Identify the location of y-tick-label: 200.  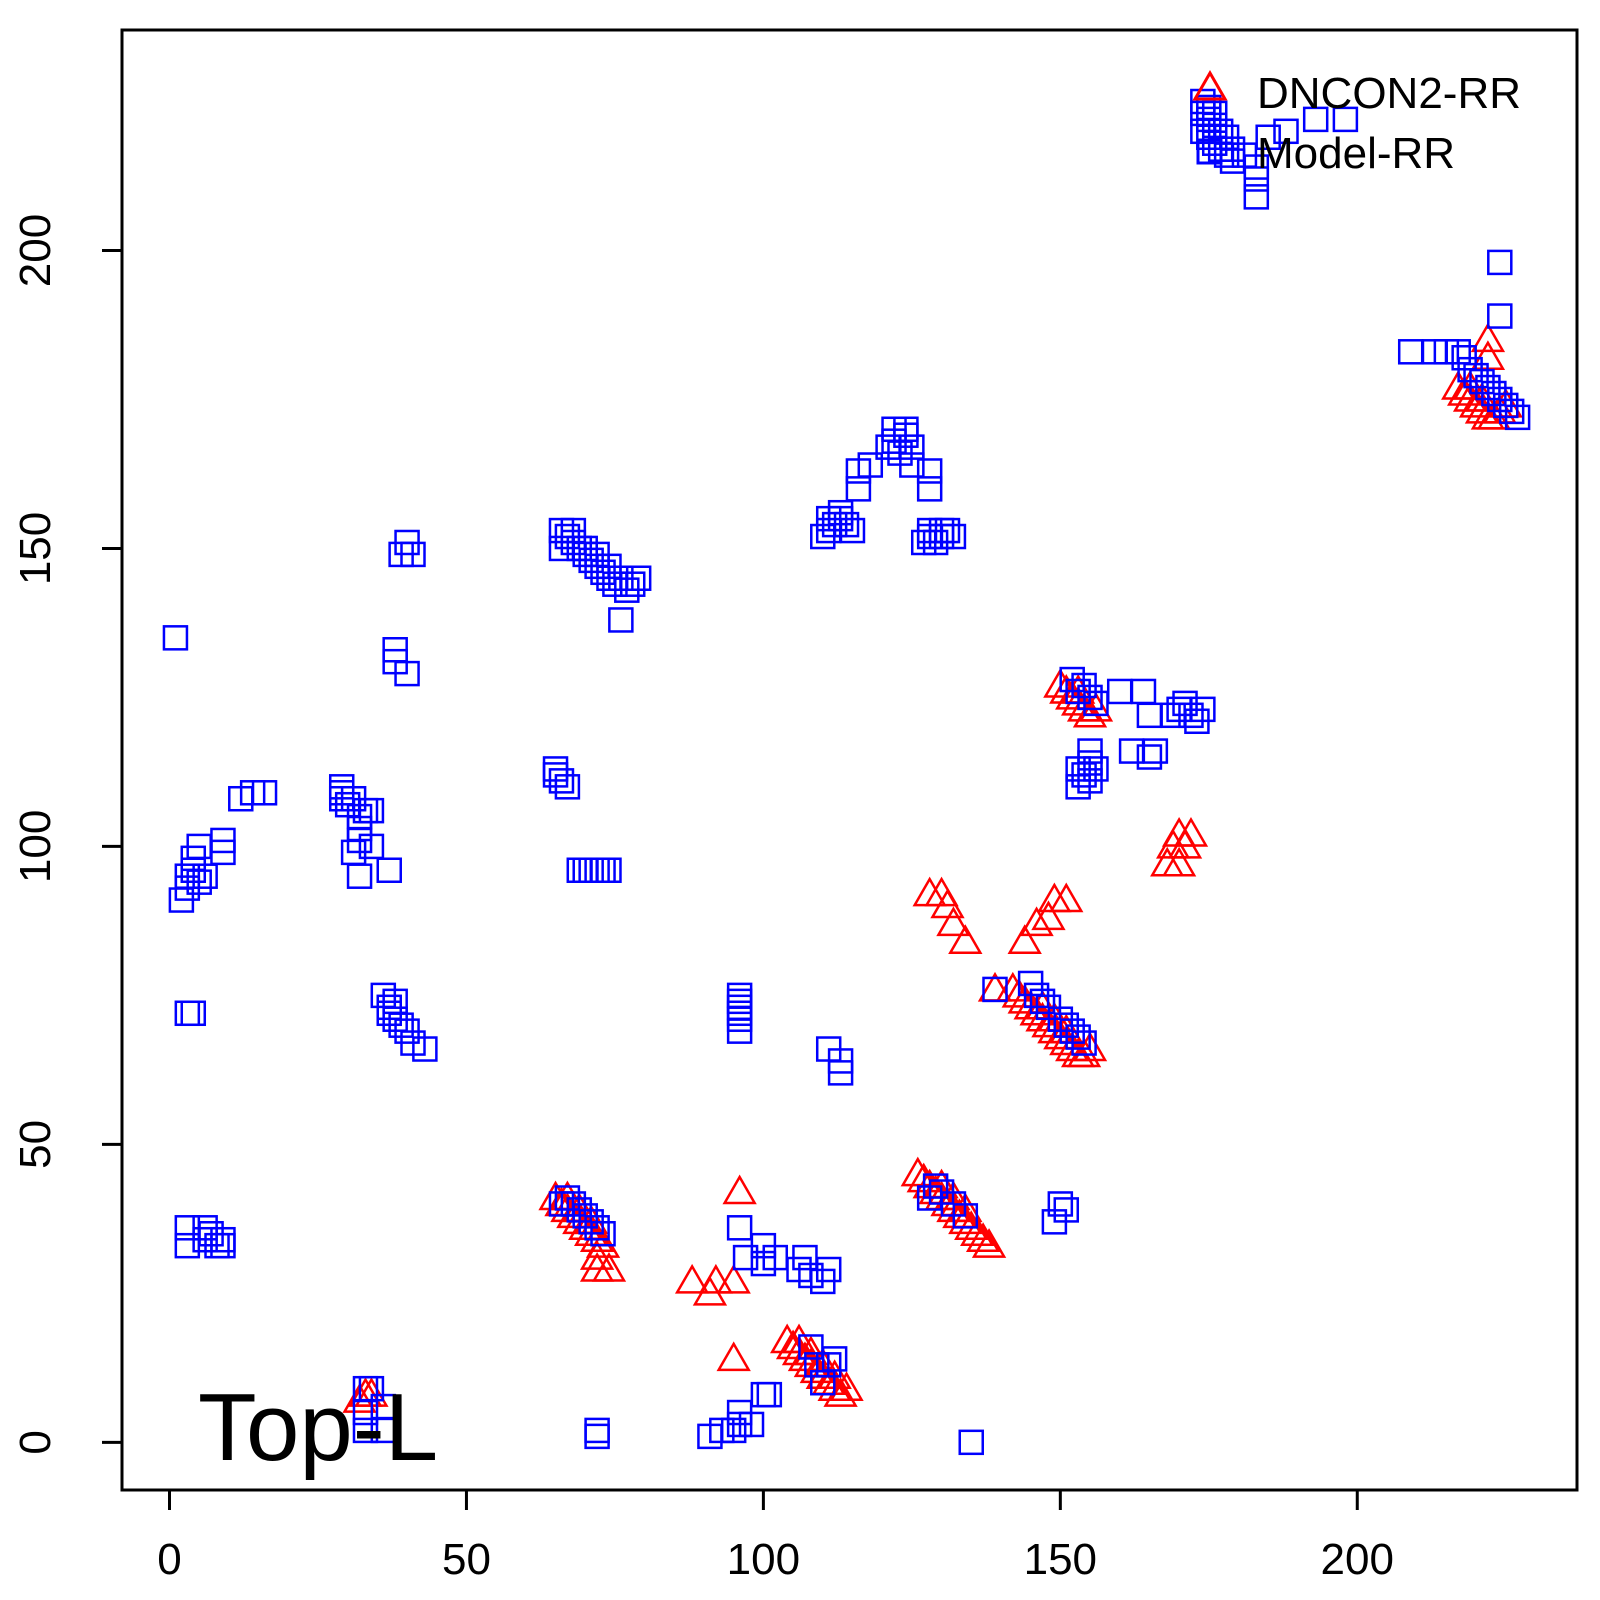
(35, 250).